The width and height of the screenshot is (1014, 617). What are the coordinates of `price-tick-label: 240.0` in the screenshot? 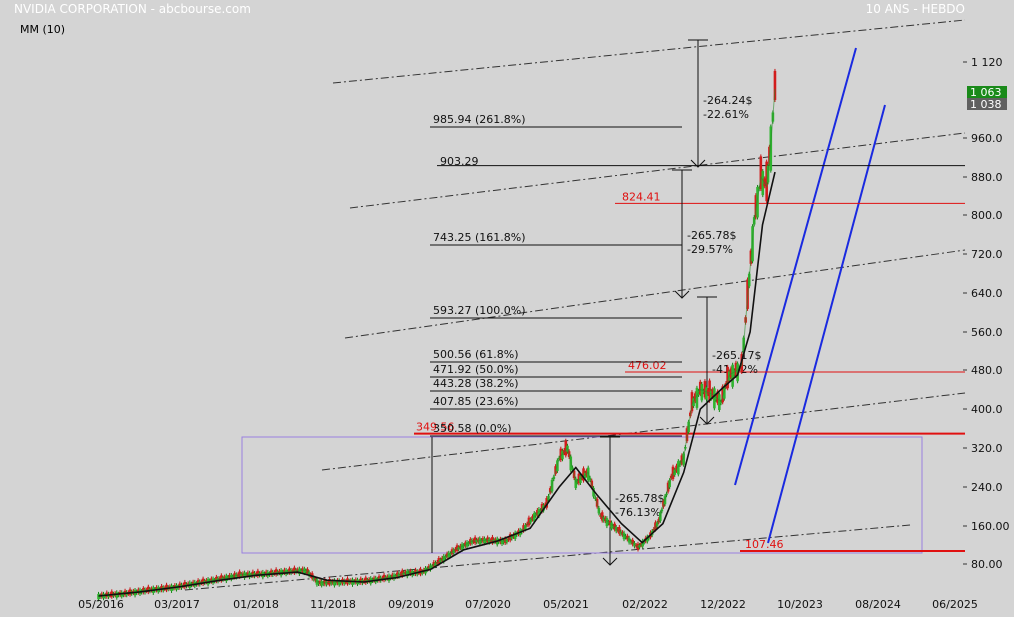 It's located at (987, 487).